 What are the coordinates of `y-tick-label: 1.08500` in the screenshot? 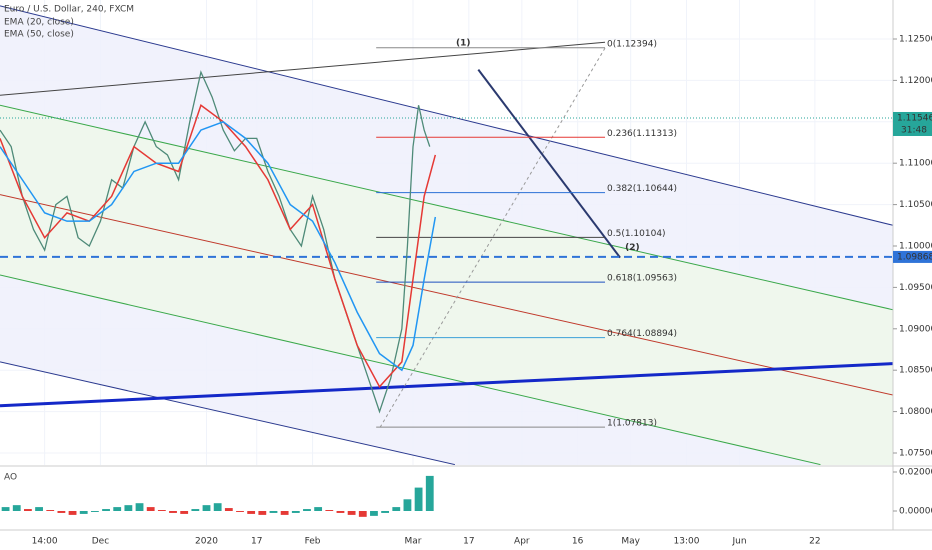 It's located at (915, 371).